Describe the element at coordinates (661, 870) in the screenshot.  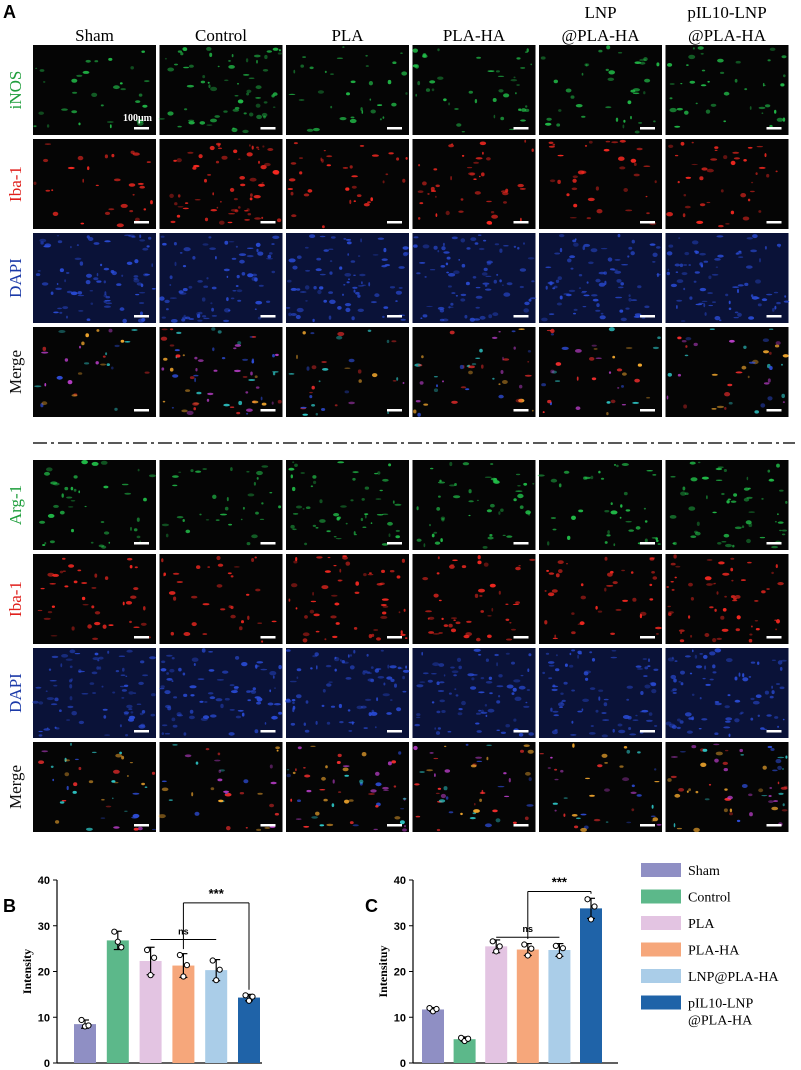
I see `legend-swatch` at that location.